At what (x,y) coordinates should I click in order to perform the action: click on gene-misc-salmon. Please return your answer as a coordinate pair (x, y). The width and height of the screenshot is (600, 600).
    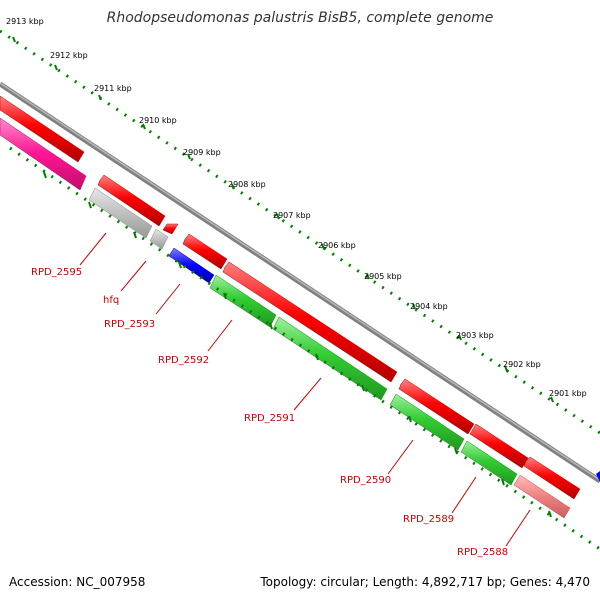
    Looking at the image, I should click on (542, 496).